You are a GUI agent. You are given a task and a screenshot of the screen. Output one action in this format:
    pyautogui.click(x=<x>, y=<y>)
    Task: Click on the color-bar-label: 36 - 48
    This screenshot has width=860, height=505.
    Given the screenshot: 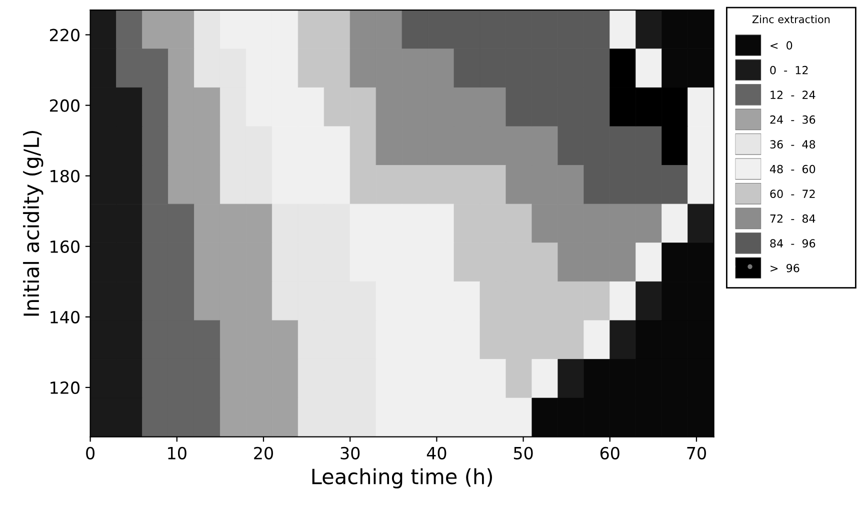 What is the action you would take?
    pyautogui.click(x=793, y=144)
    